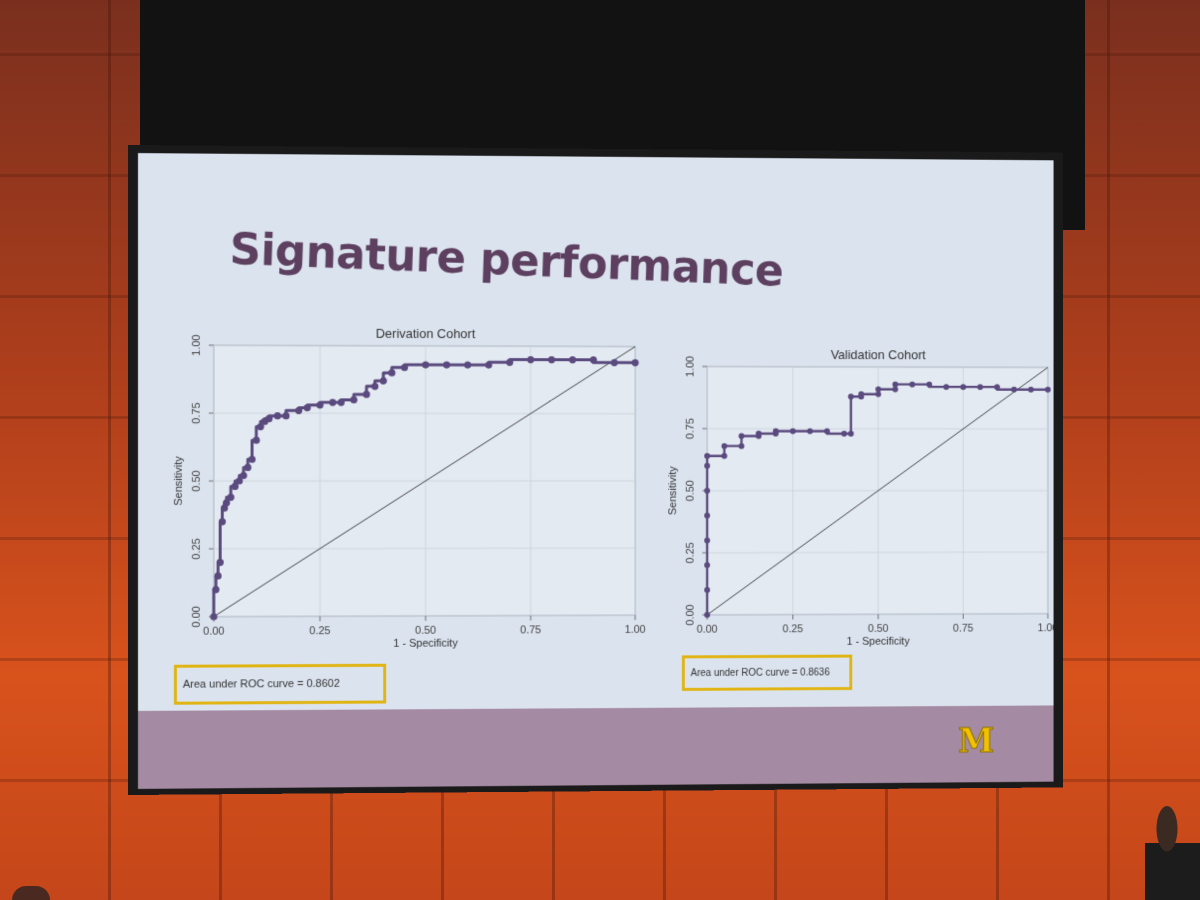 The width and height of the screenshot is (1200, 900). Describe the element at coordinates (976, 740) in the screenshot. I see `university-logo: M` at that location.